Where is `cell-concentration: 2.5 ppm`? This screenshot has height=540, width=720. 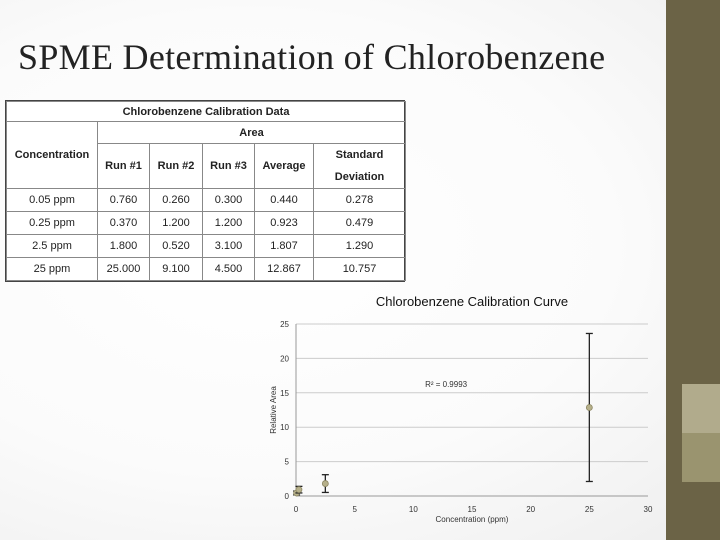 cell-concentration: 2.5 ppm is located at coordinates (52, 246).